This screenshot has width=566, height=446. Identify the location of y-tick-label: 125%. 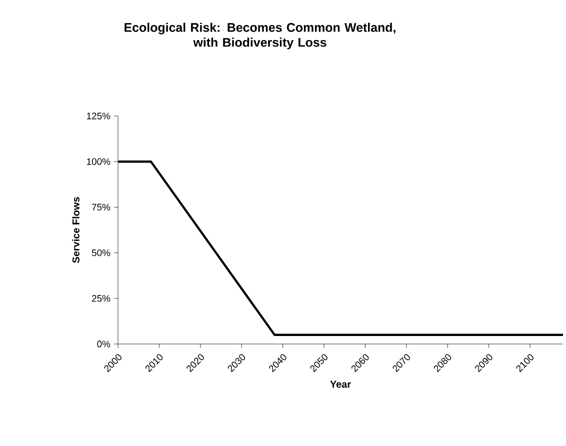
(98, 116).